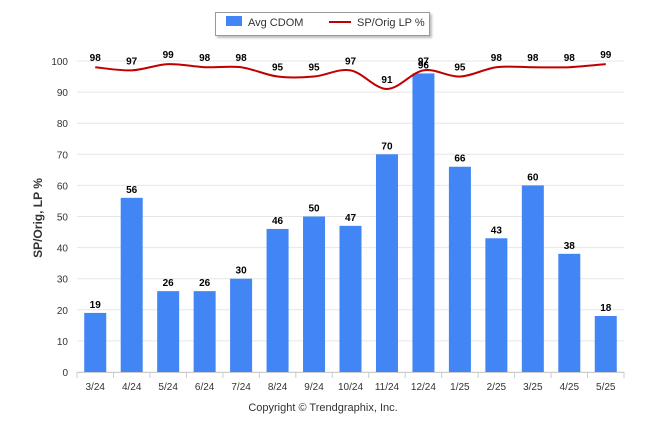  What do you see at coordinates (322, 24) in the screenshot?
I see `chart-legend: Avg CDOM SP/Orig LP %` at bounding box center [322, 24].